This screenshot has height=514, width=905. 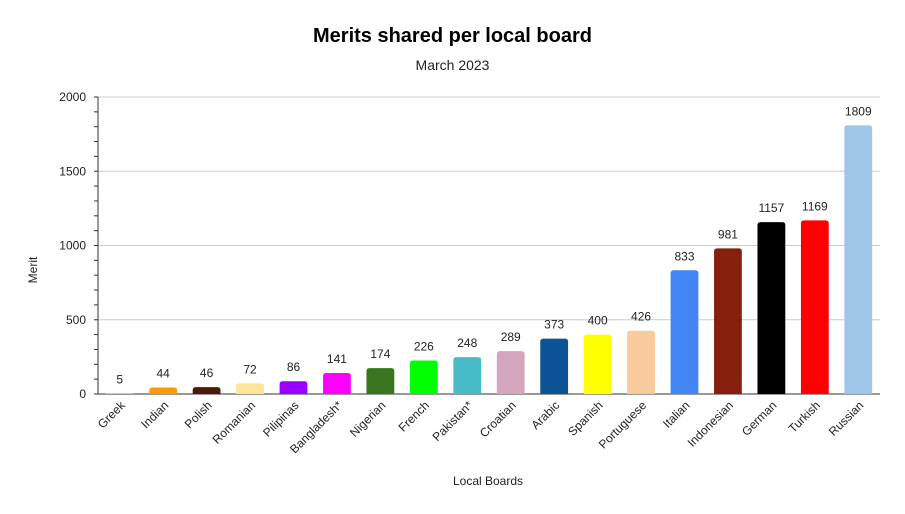 I want to click on bar-romanian, so click(x=250, y=388).